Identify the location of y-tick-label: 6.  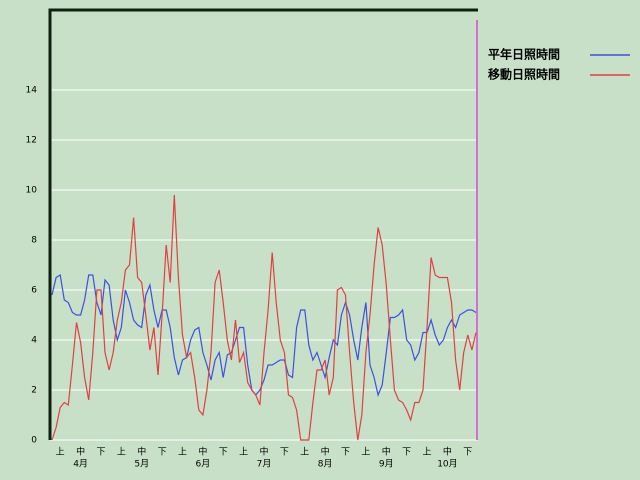
(34, 291).